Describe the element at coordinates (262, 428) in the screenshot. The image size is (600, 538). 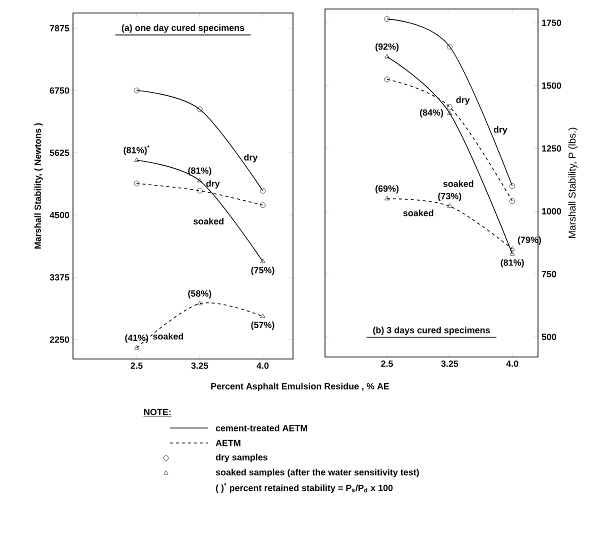
I see `text: cement-treated AETM` at that location.